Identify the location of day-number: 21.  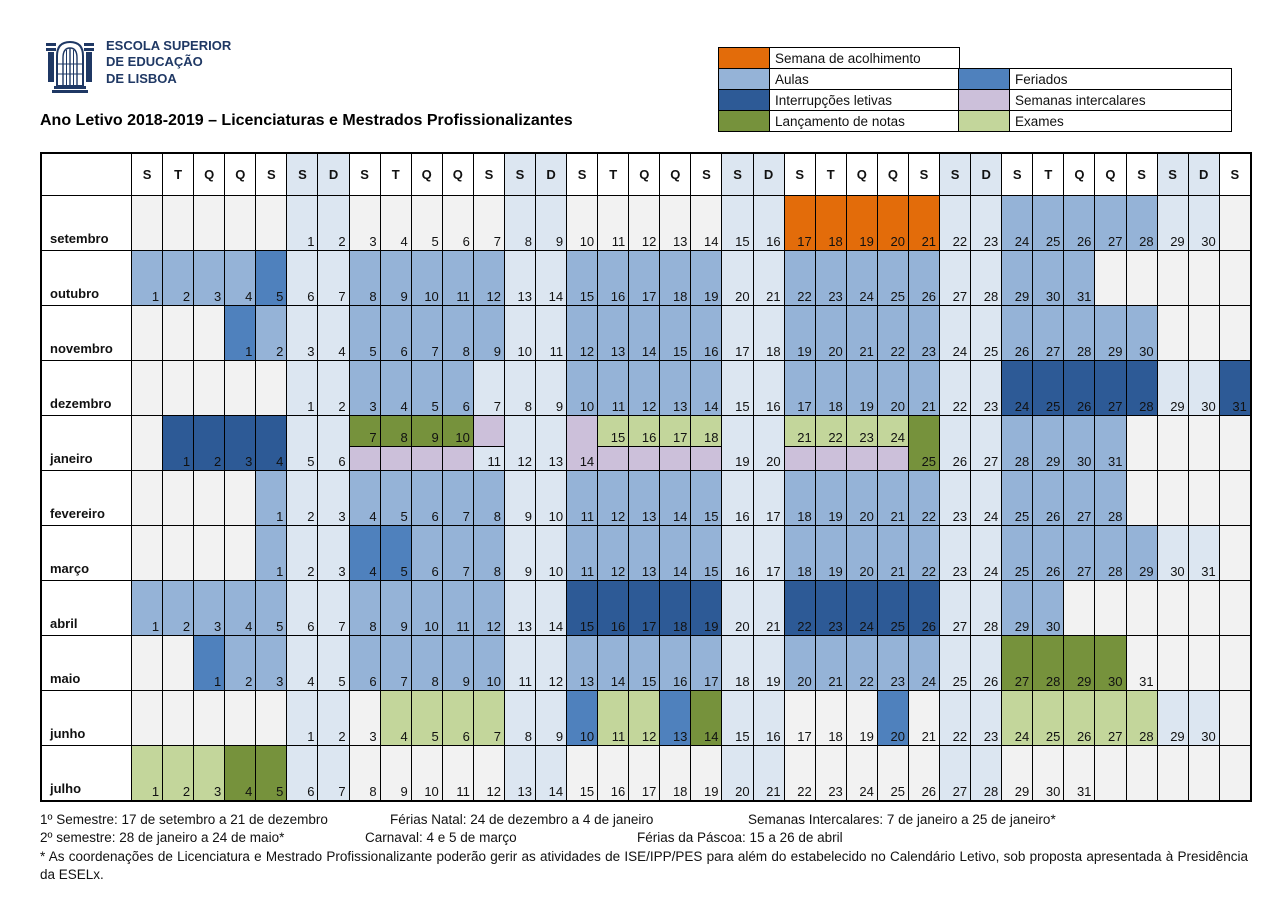
(929, 736).